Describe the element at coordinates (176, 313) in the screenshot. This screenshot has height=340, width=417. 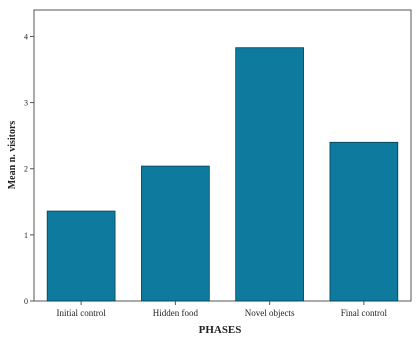
I see `x-category-label: Hidden food` at that location.